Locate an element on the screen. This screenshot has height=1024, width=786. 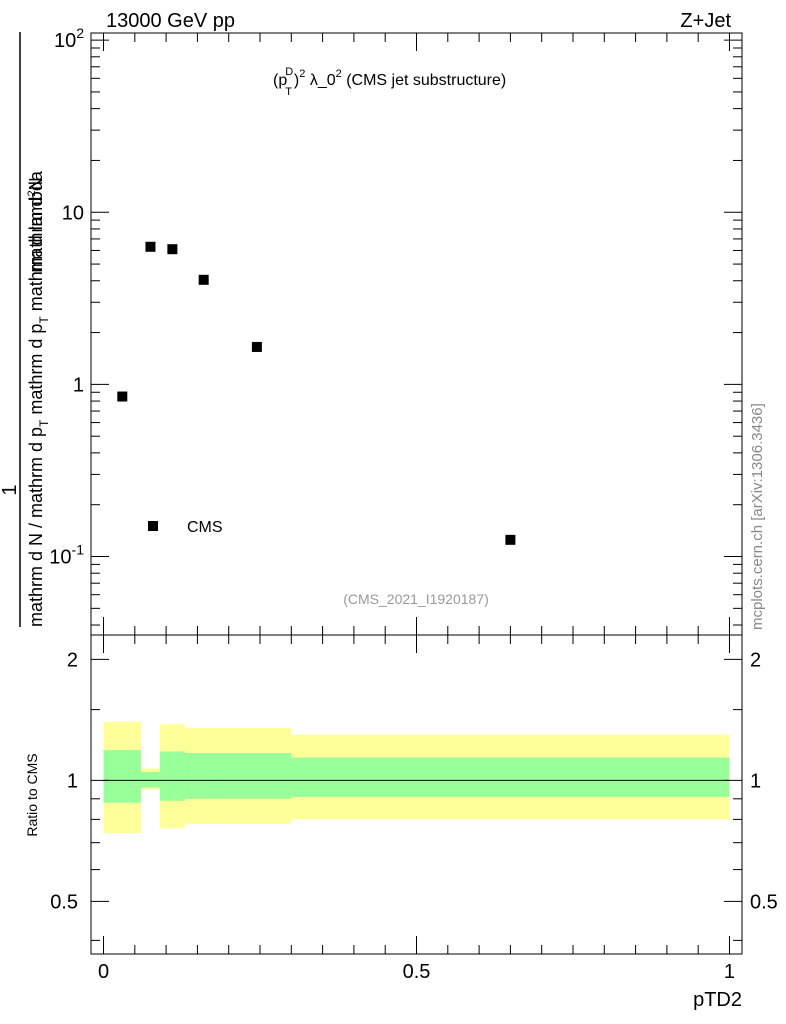
x-tick-label: 0.5 is located at coordinates (417, 972).